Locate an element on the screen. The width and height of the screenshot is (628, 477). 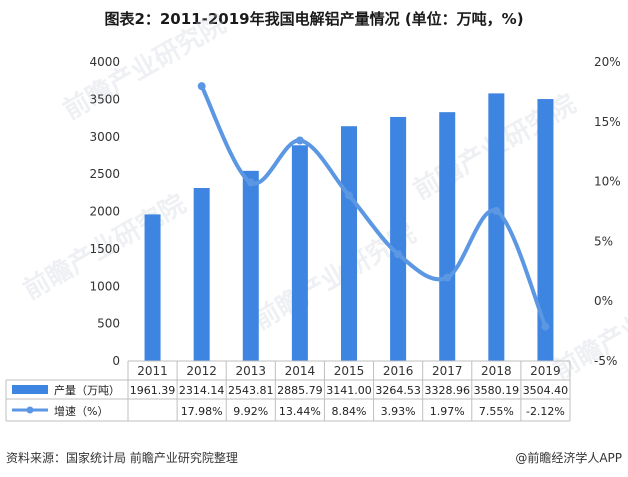
growth-value-label: -2.12% is located at coordinates (545, 411).